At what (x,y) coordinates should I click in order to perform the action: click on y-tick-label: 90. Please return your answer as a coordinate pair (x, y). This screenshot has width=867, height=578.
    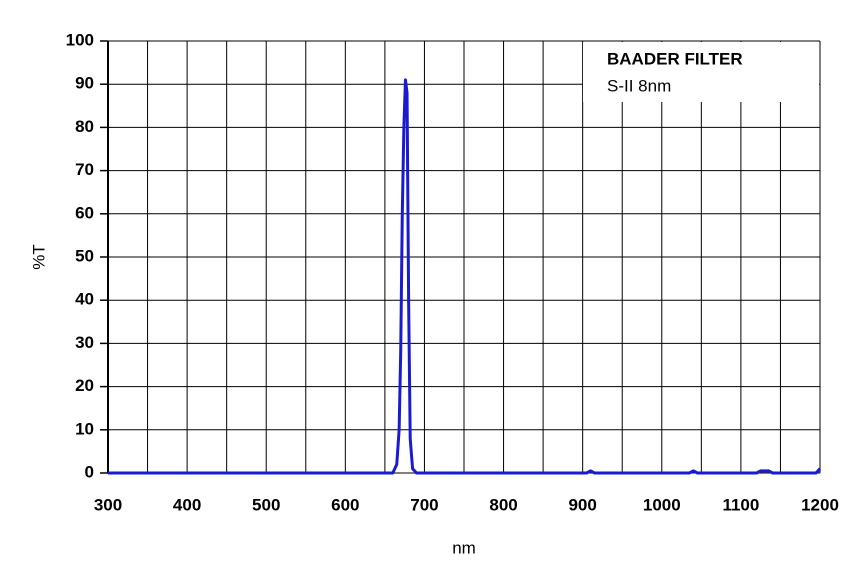
    Looking at the image, I should click on (84, 83).